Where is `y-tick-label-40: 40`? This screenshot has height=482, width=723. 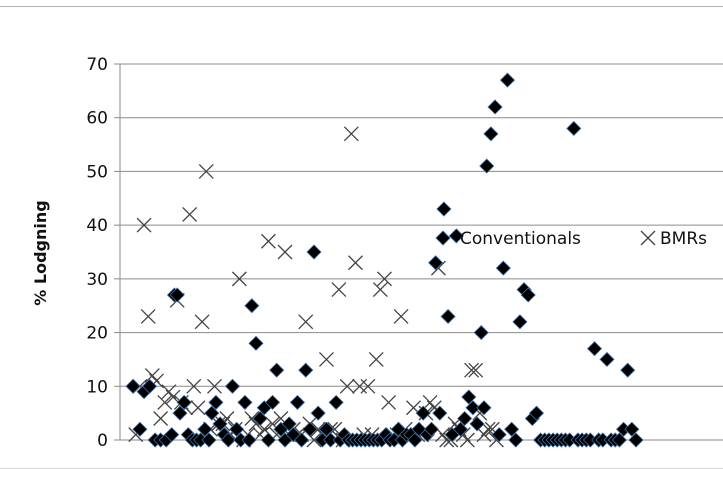 y-tick-label-40: 40 is located at coordinates (97, 226).